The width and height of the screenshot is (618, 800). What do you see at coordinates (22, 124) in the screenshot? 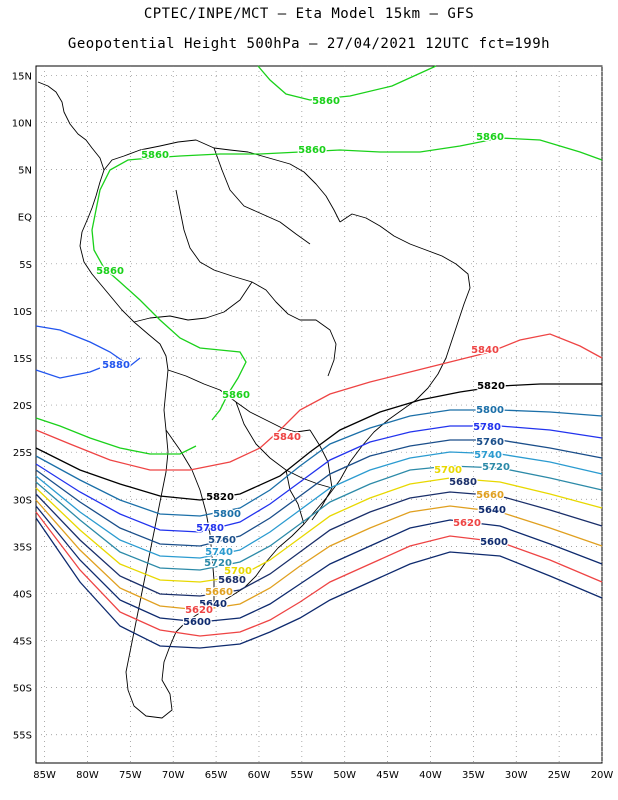
I see `lat-tick-label: 10N` at bounding box center [22, 124].